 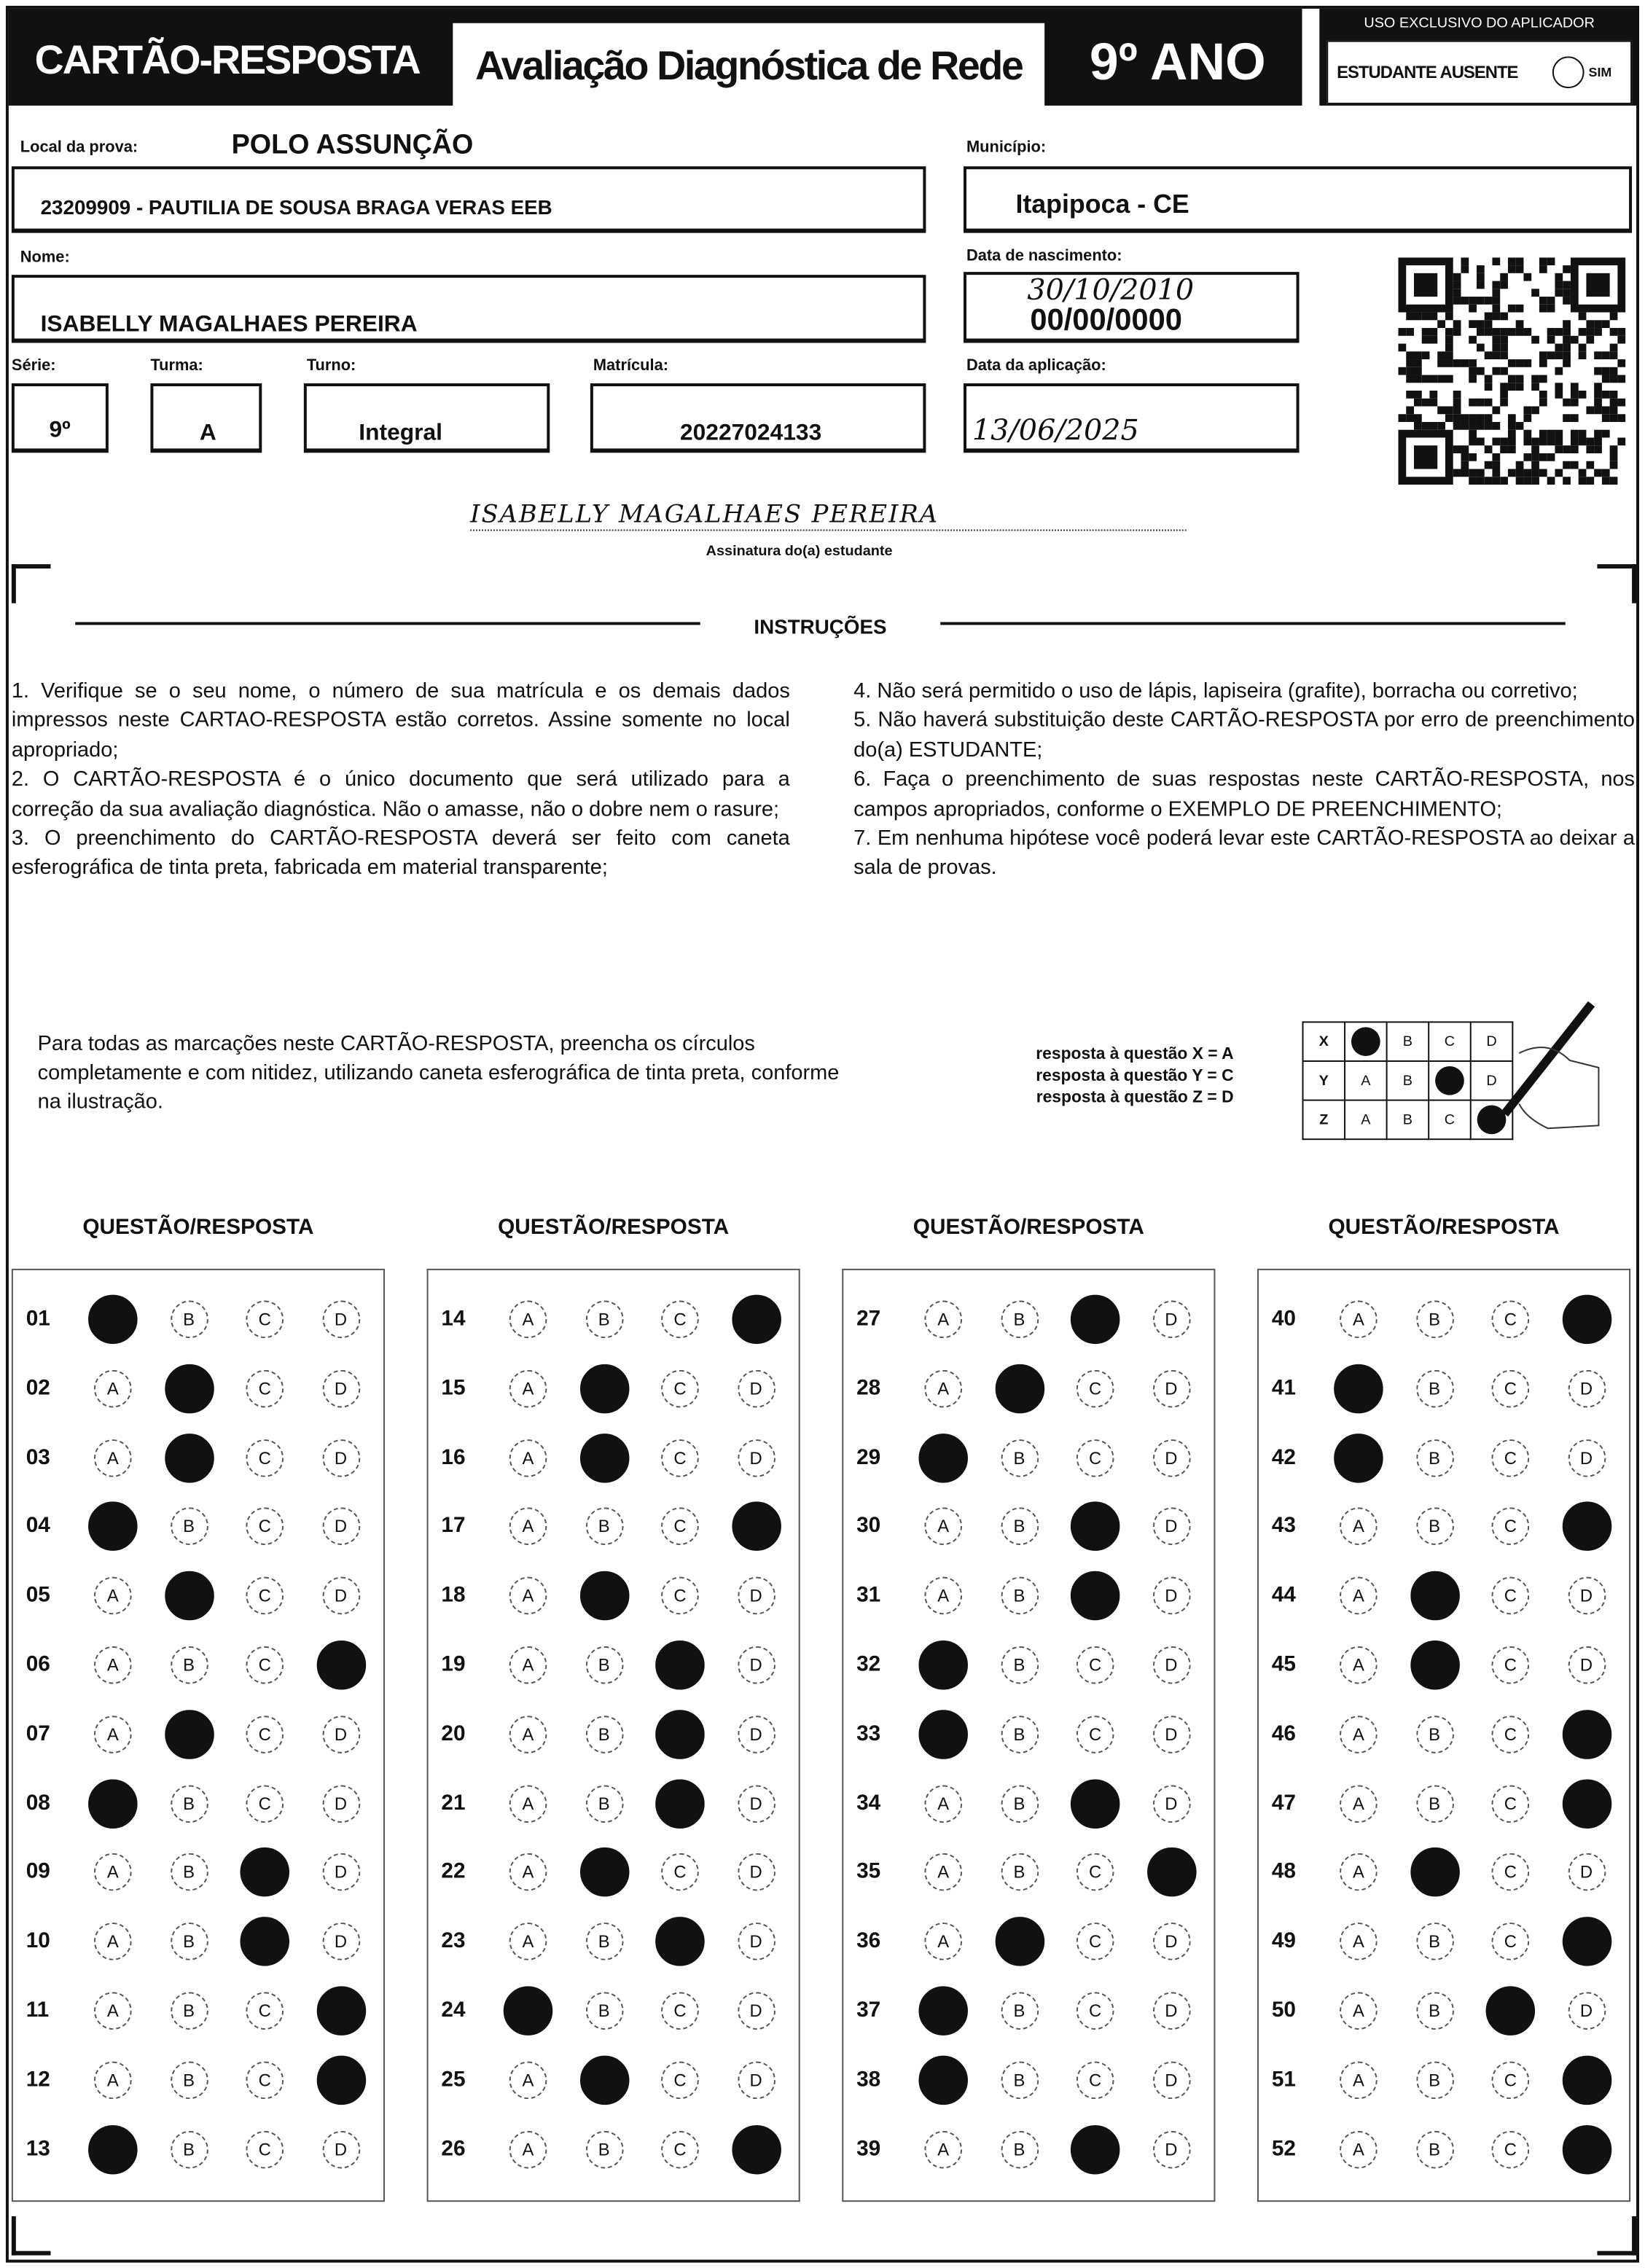 What do you see at coordinates (1510, 1665) in the screenshot?
I see `answer-bubble-45-c: C` at bounding box center [1510, 1665].